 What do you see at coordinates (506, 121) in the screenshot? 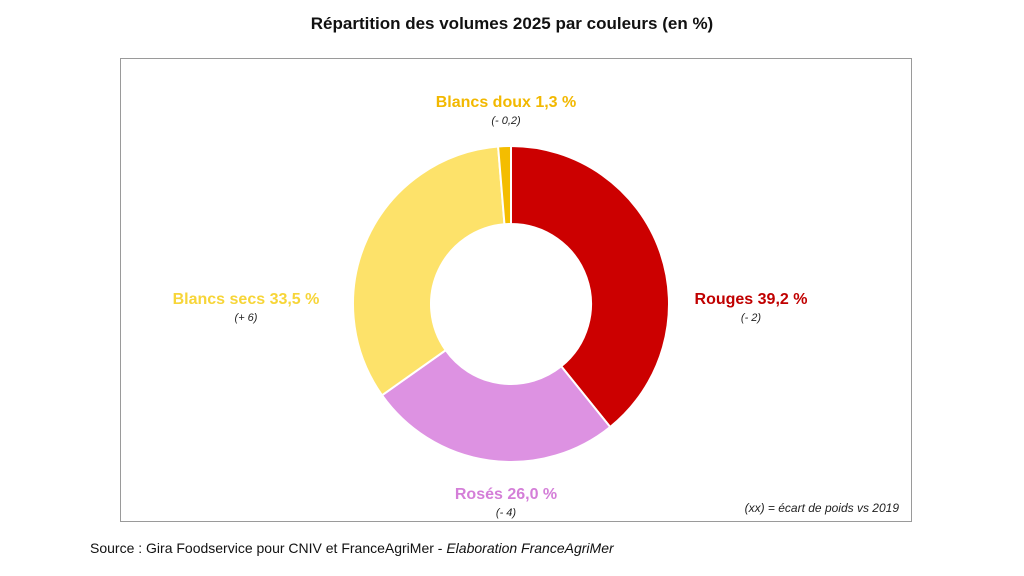
I see `delta-blancs-doux: (- 0,2)` at bounding box center [506, 121].